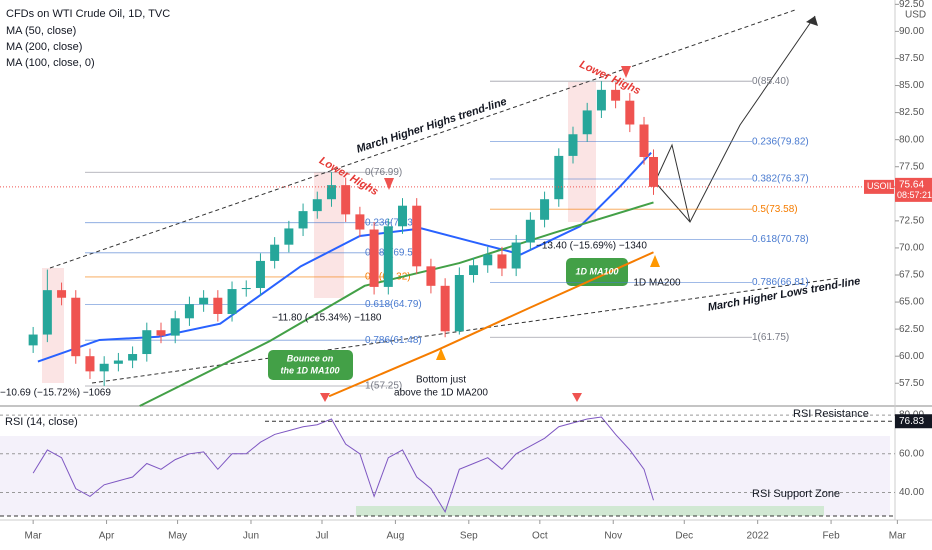 The width and height of the screenshot is (932, 550). Describe the element at coordinates (41, 31) in the screenshot. I see `indicator: MA (50, close)` at that location.